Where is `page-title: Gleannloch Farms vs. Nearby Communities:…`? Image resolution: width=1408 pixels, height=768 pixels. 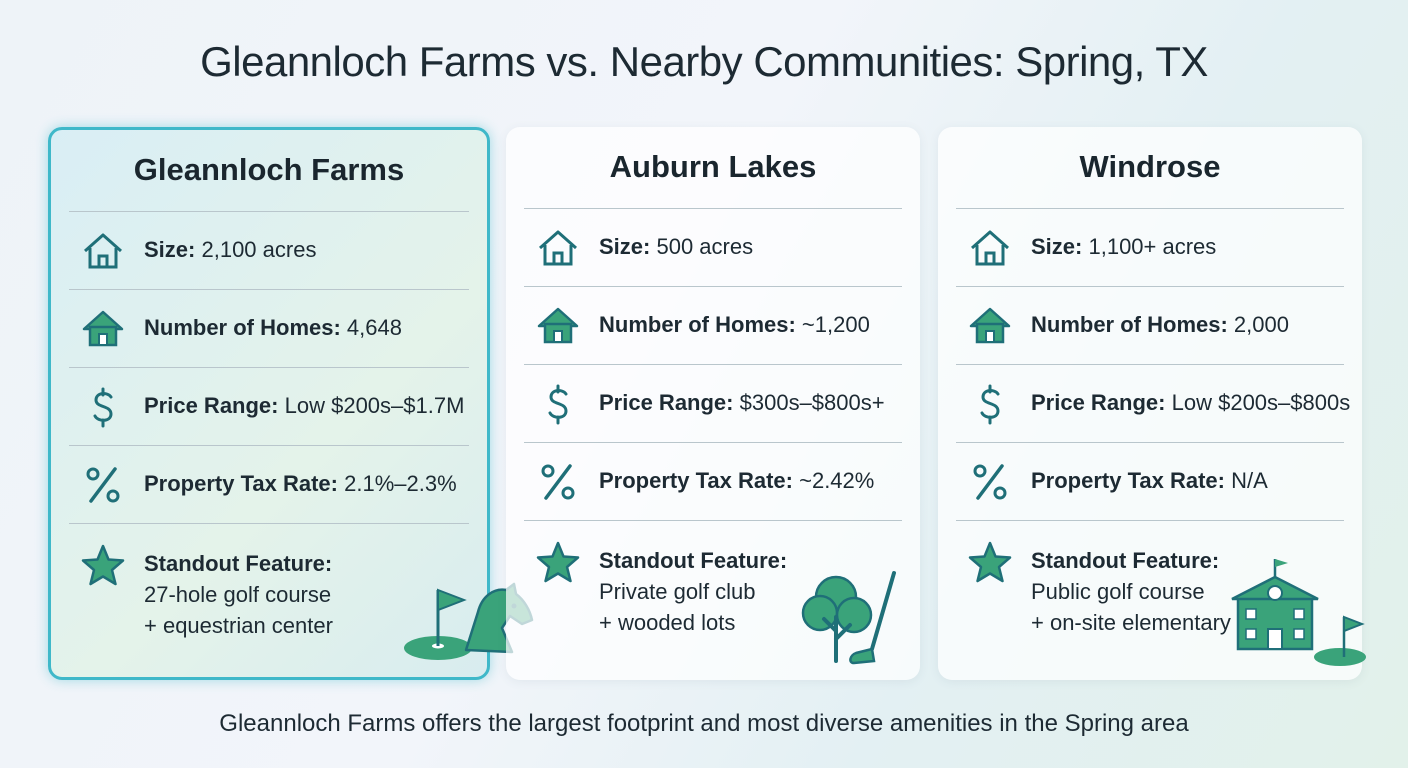
page-title: Gleannloch Farms vs. Nearby Communities:… is located at coordinates (704, 61).